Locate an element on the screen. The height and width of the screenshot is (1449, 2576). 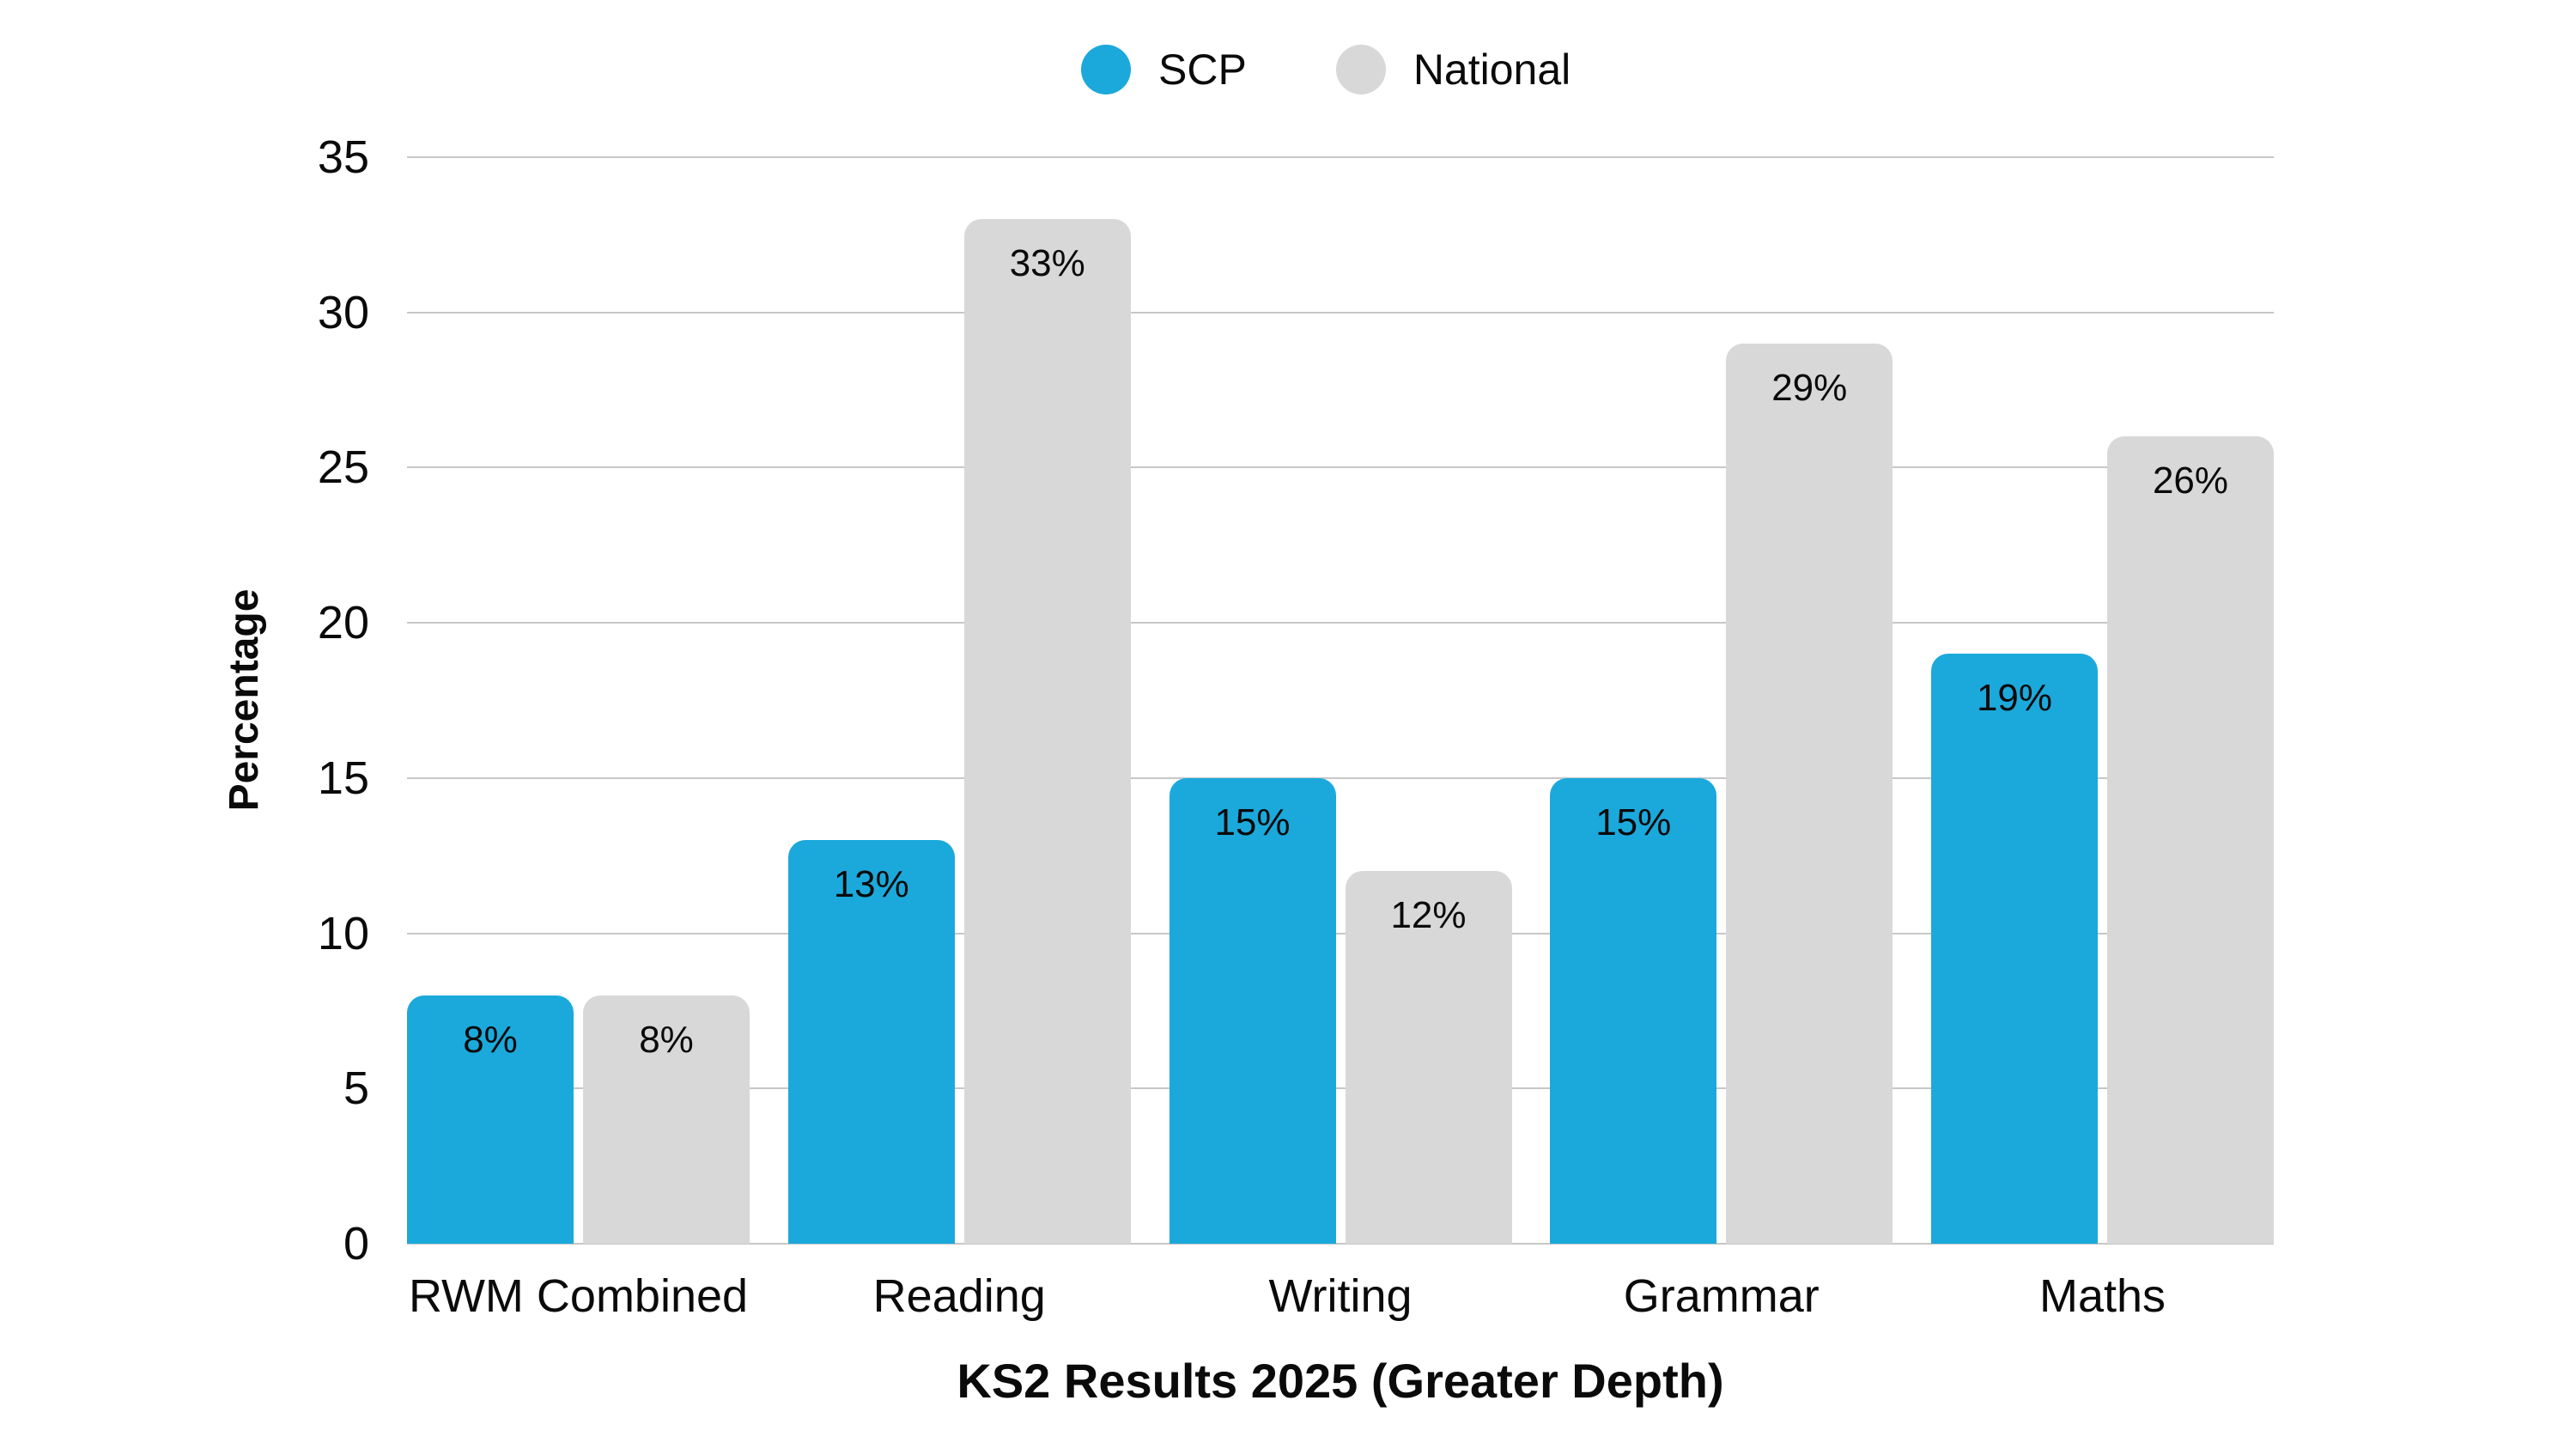
legend-marker-scp-icon is located at coordinates (1106, 69).